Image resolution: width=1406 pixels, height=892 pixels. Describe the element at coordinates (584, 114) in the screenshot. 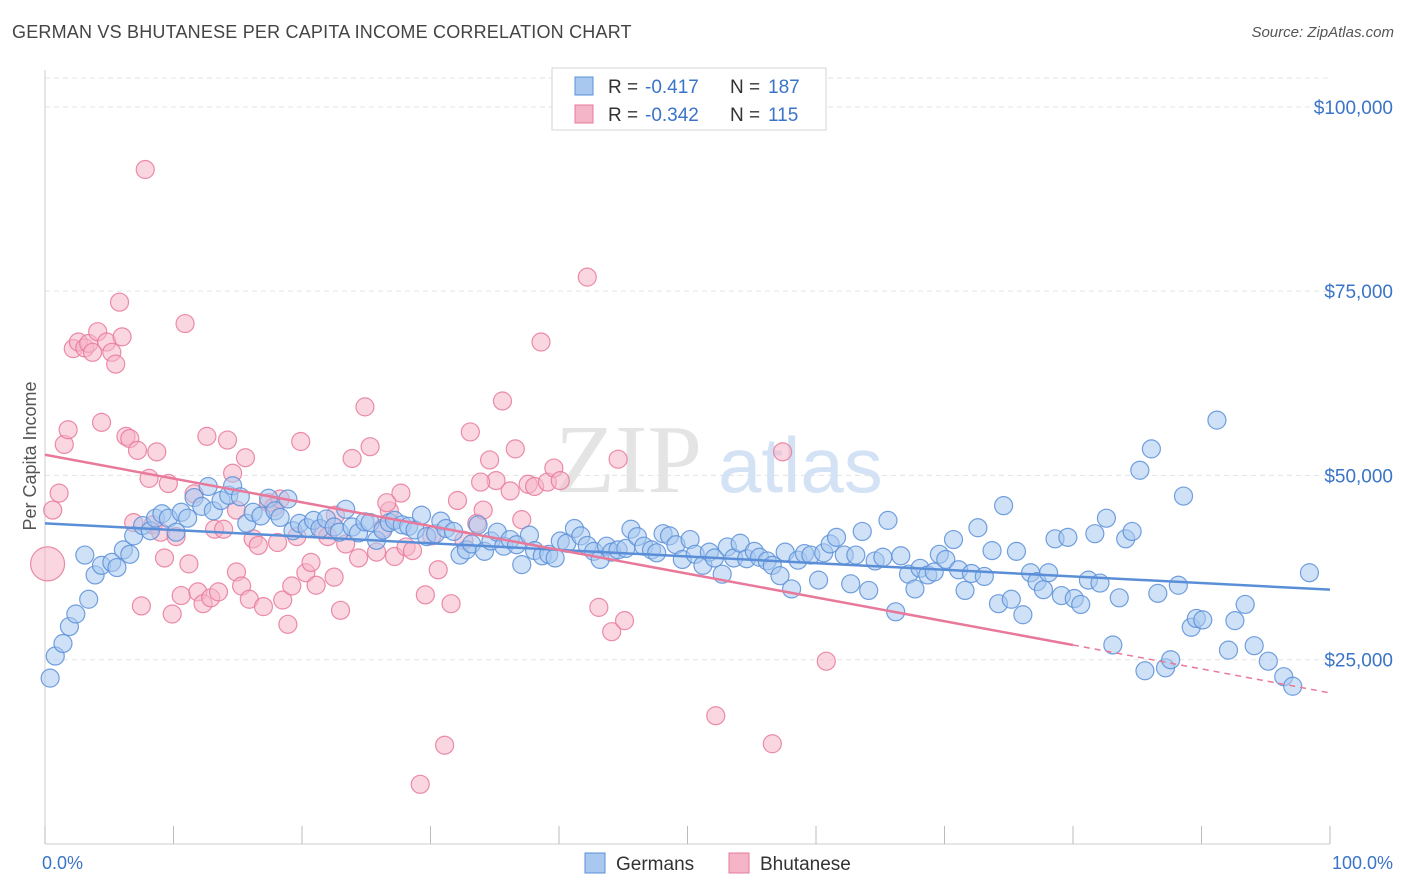

I see `legend-swatch-bhutanese` at that location.